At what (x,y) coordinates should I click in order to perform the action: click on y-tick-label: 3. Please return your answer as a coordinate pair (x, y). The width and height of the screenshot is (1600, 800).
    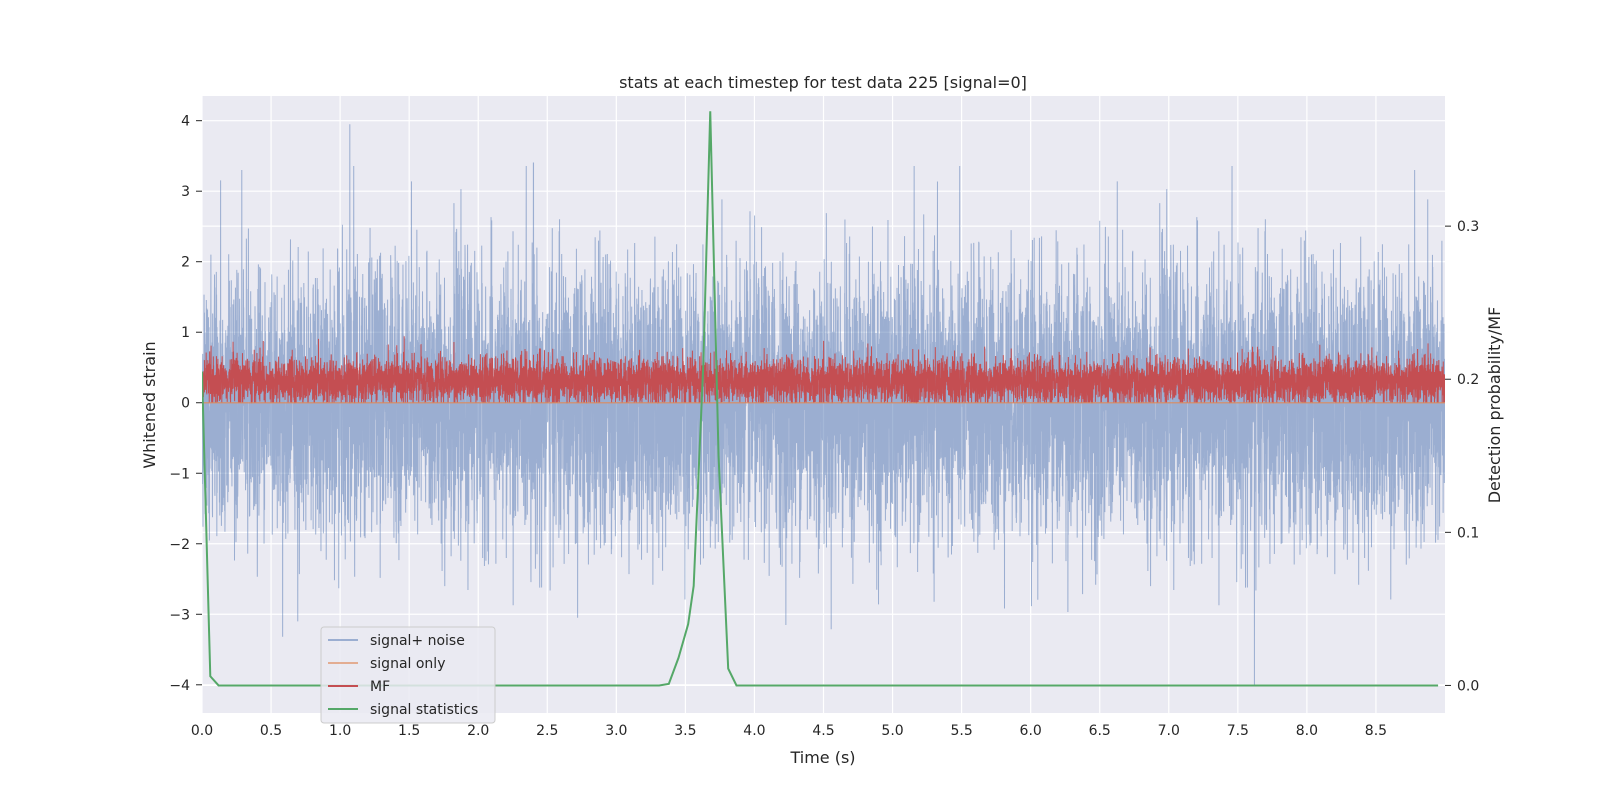
    Looking at the image, I should click on (185, 192).